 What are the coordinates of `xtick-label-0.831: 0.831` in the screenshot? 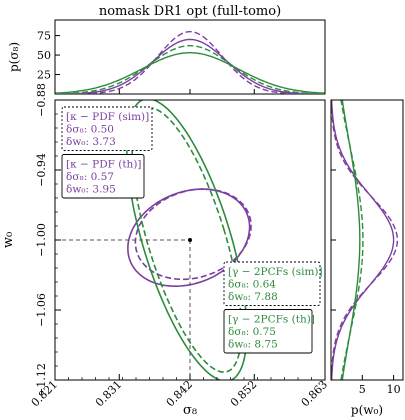 It's located at (108, 393).